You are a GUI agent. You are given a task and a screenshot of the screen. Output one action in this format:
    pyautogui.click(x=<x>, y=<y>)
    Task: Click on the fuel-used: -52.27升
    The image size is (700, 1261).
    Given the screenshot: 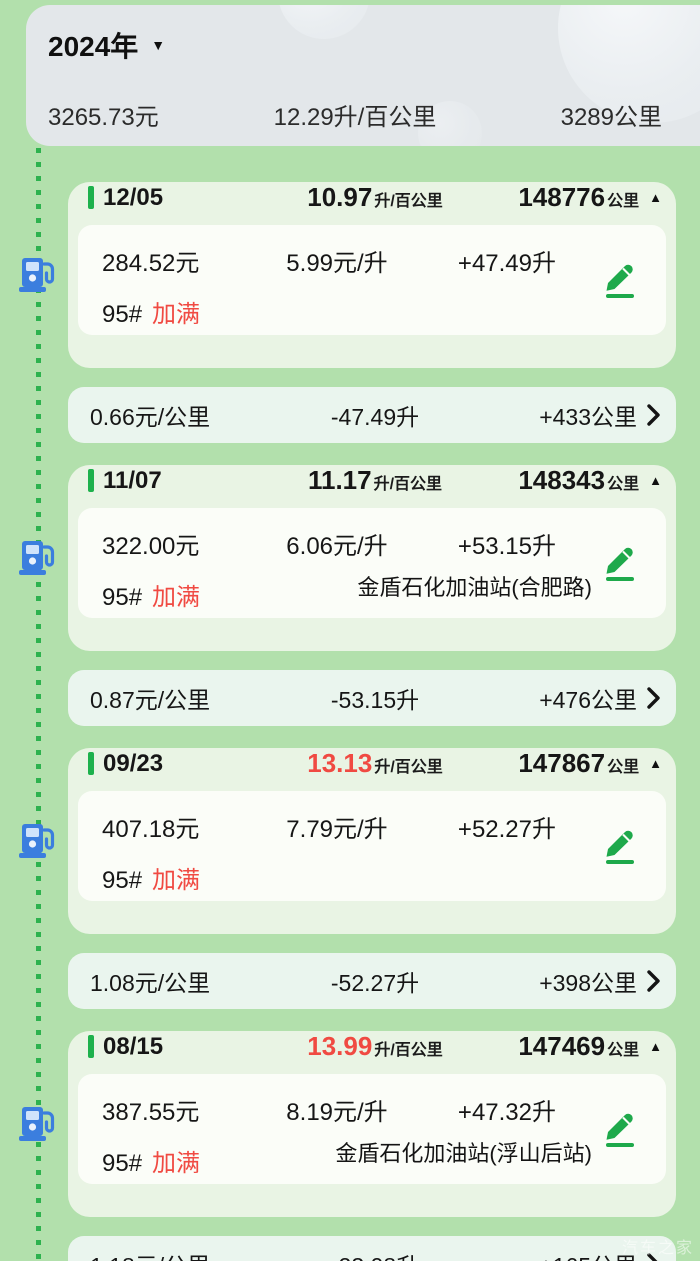 What is the action you would take?
    pyautogui.click(x=375, y=983)
    